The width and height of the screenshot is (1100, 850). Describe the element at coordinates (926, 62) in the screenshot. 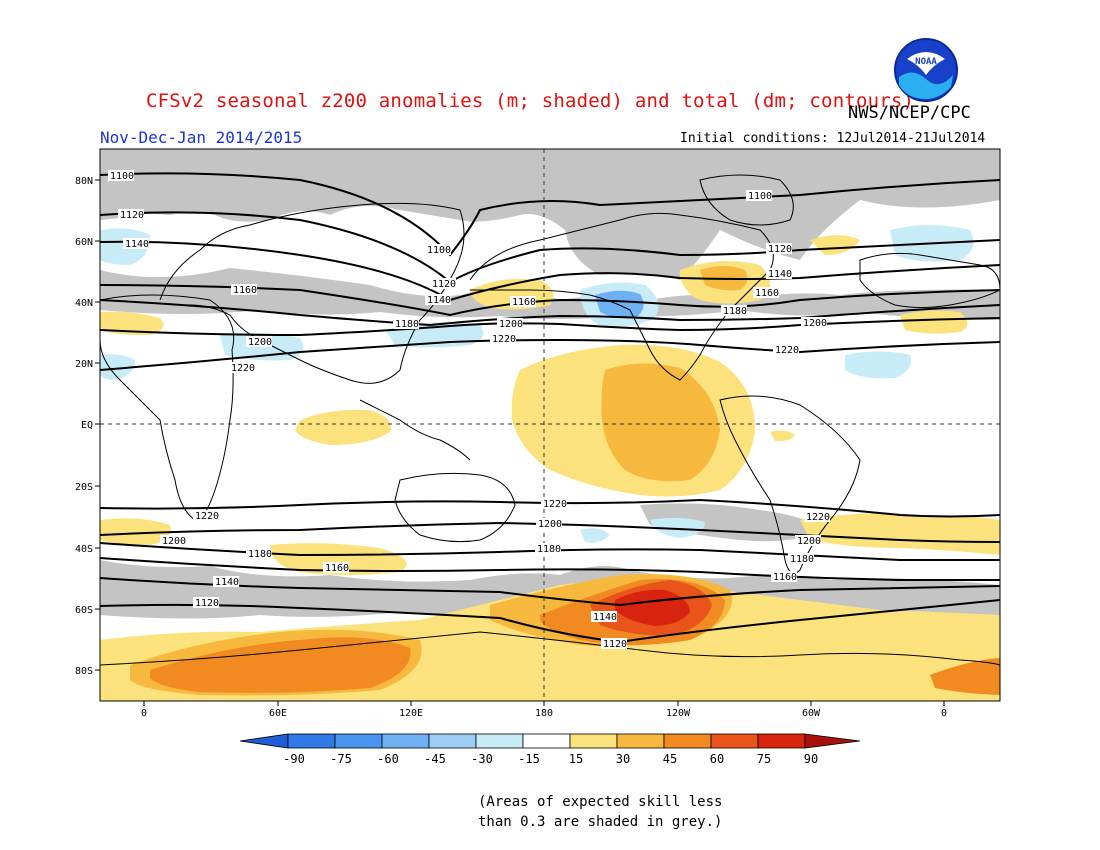

I see `noaa-logo-text: NOAA` at that location.